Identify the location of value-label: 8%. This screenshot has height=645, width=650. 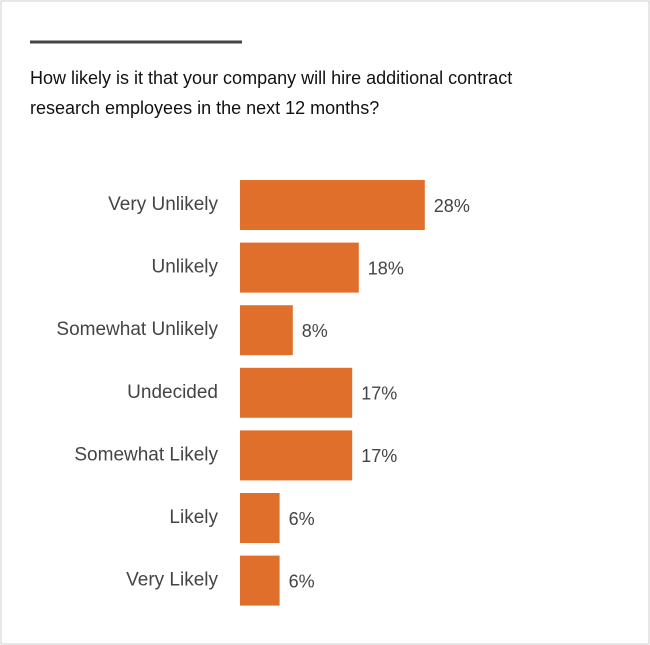
(315, 331).